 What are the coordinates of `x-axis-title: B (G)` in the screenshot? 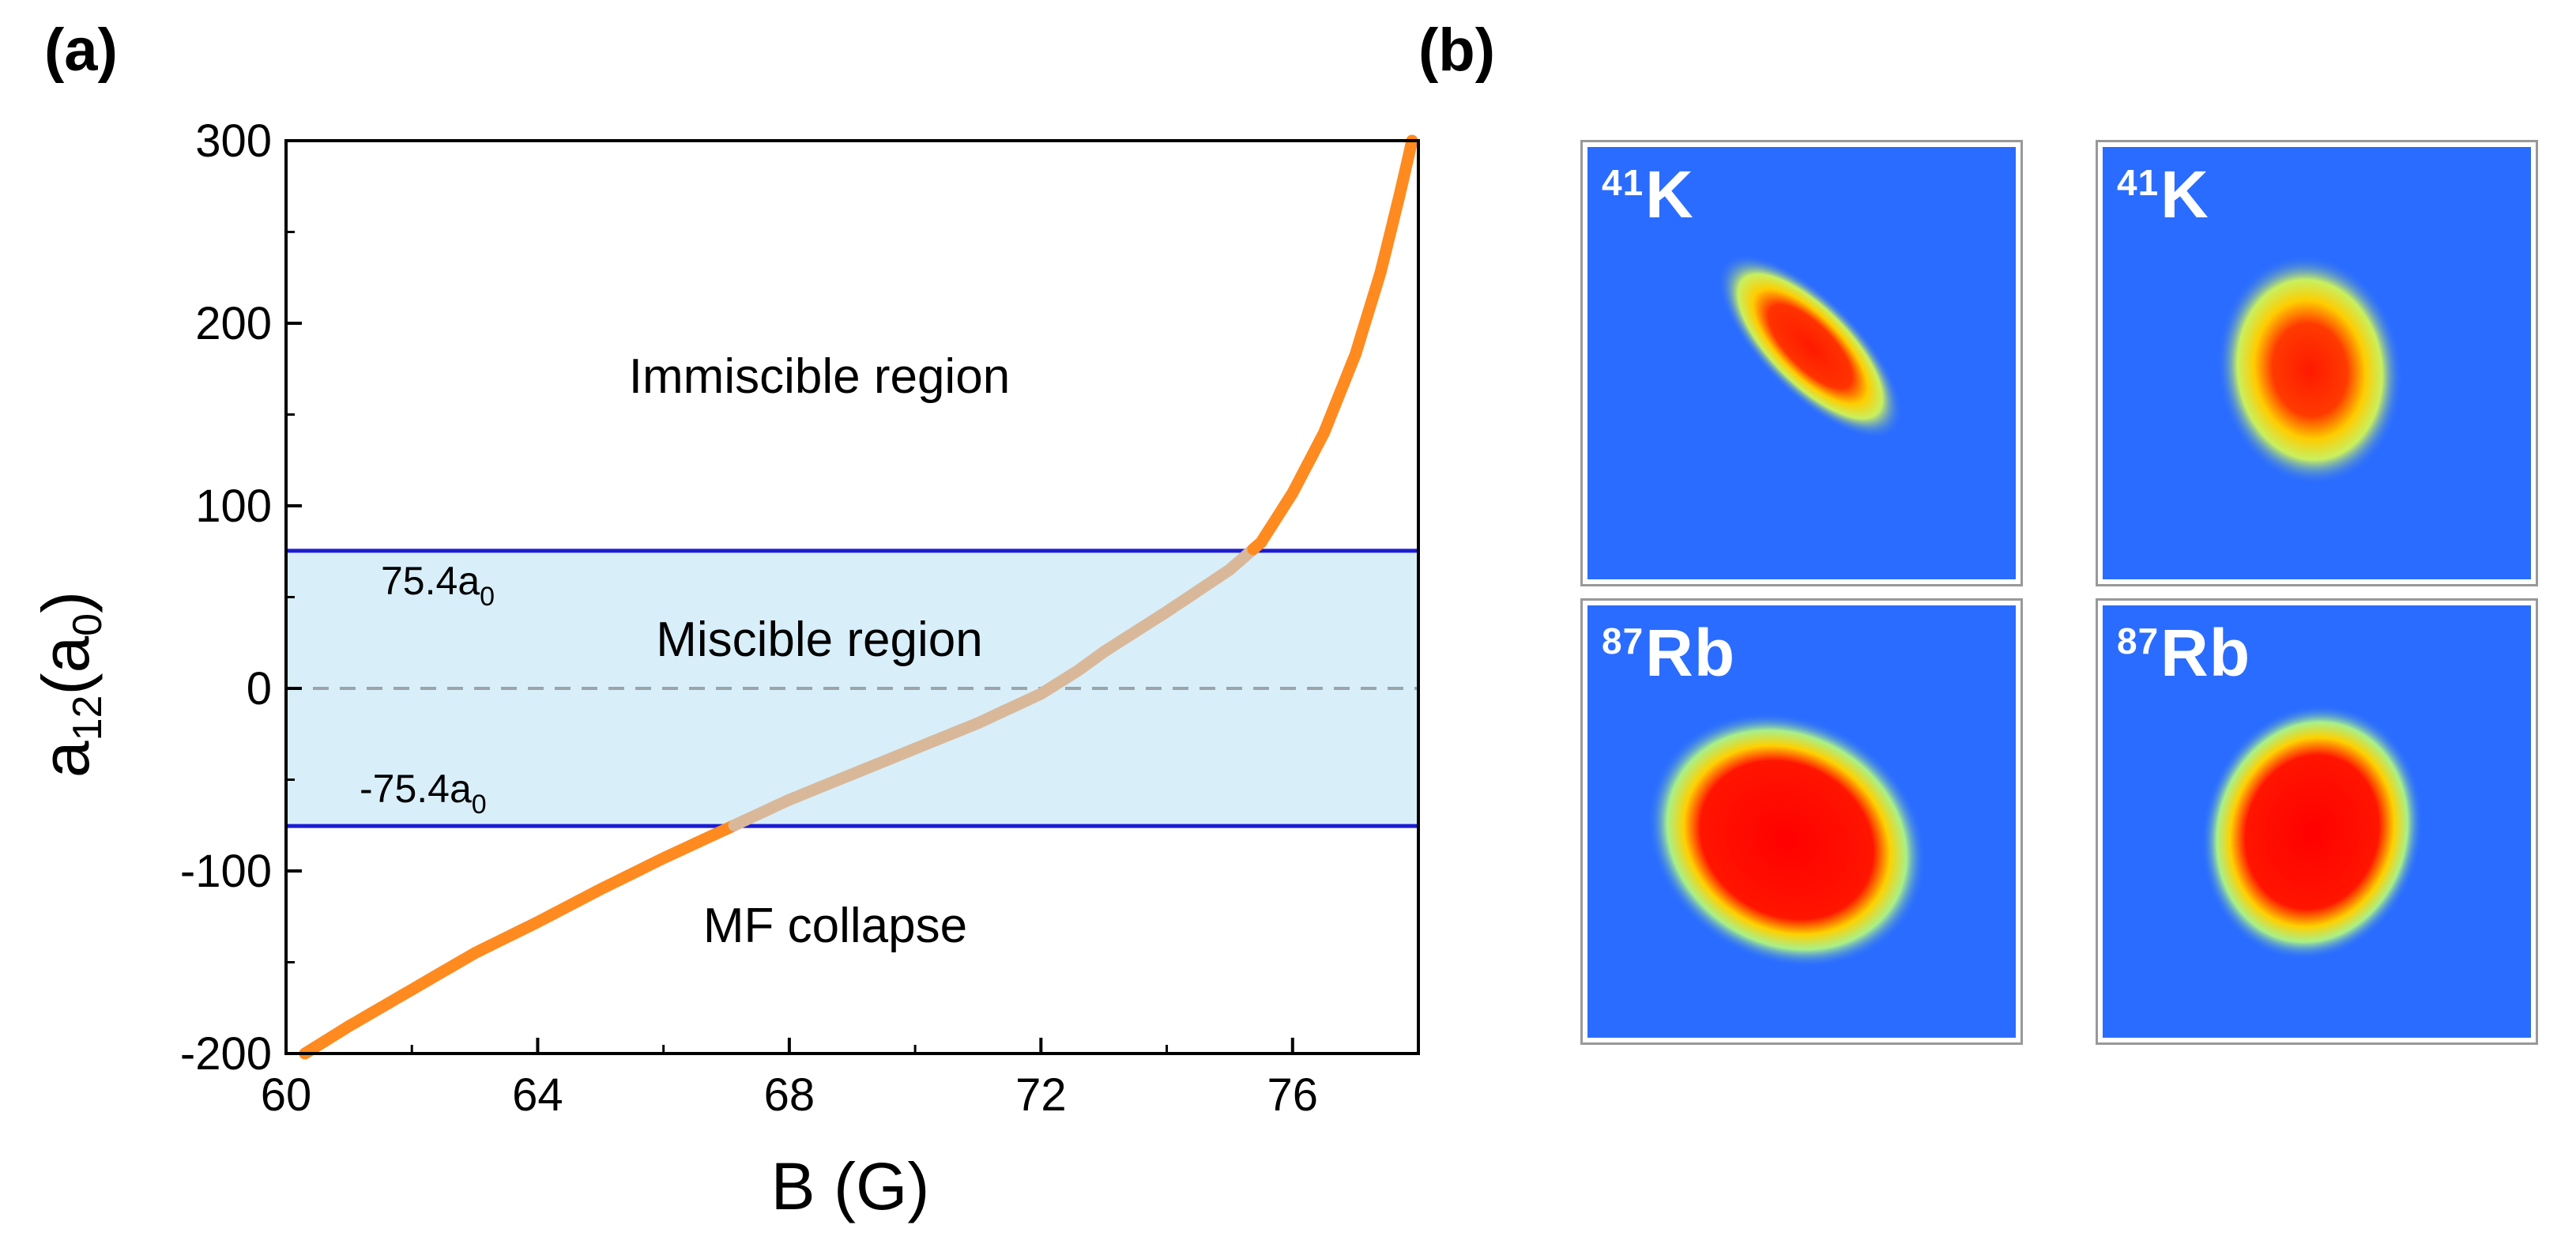 It's located at (850, 1186).